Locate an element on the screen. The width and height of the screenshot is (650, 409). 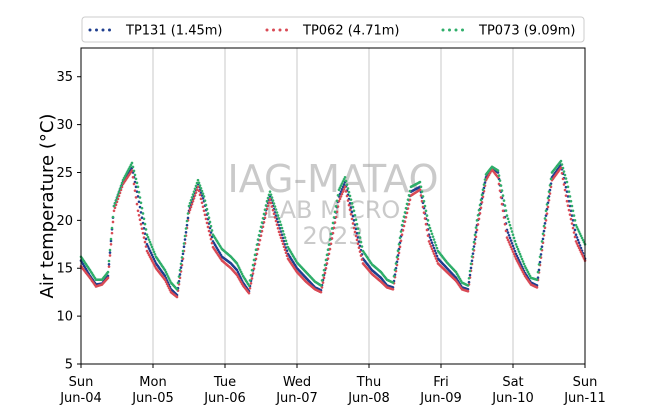
legend-box is located at coordinates (333, 29).